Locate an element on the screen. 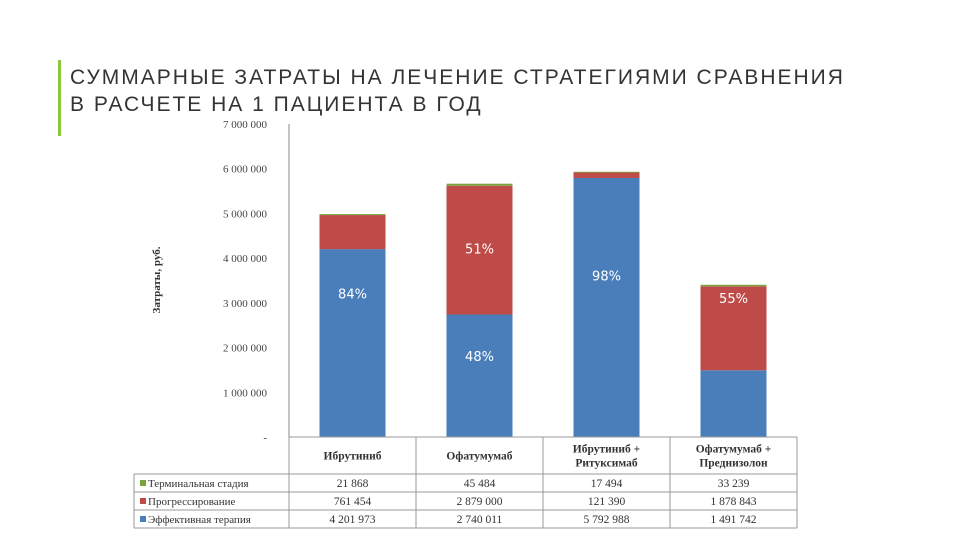  y-tick-label: 1 000 000 is located at coordinates (245, 393).